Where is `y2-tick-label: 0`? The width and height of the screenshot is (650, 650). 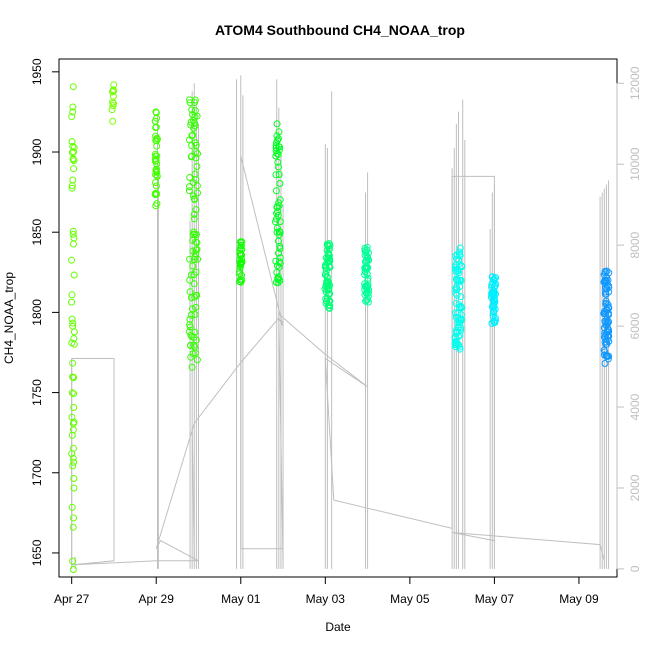
y2-tick-label: 0 is located at coordinates (635, 568).